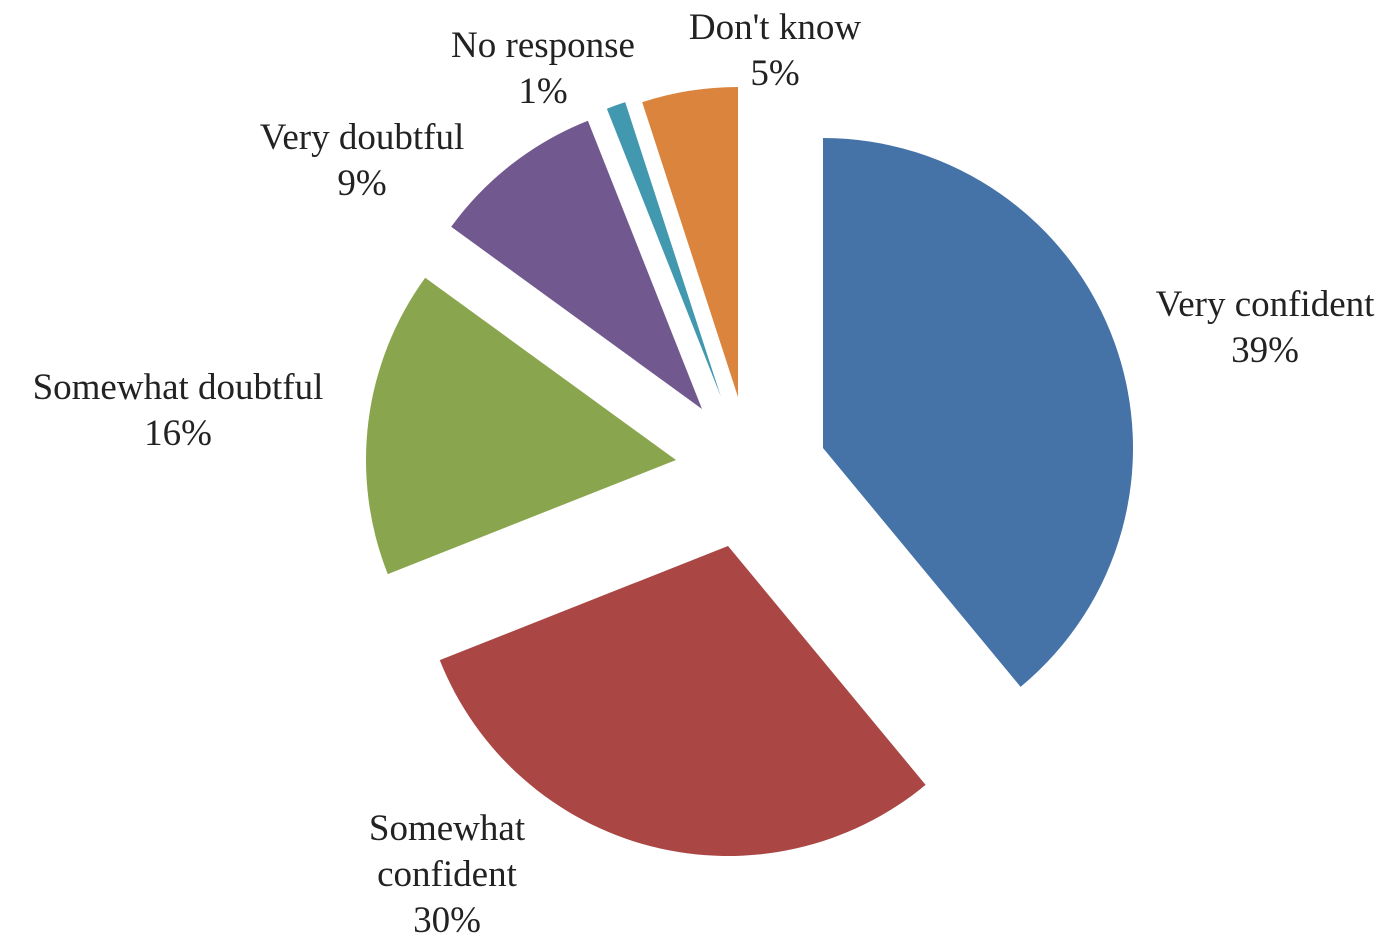  Describe the element at coordinates (543, 45) in the screenshot. I see `slice-label: No response` at that location.